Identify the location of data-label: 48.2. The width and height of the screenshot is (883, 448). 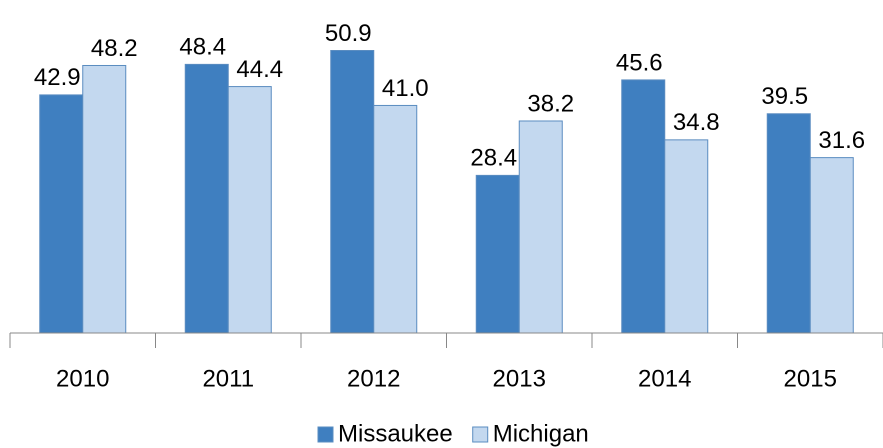
(114, 48).